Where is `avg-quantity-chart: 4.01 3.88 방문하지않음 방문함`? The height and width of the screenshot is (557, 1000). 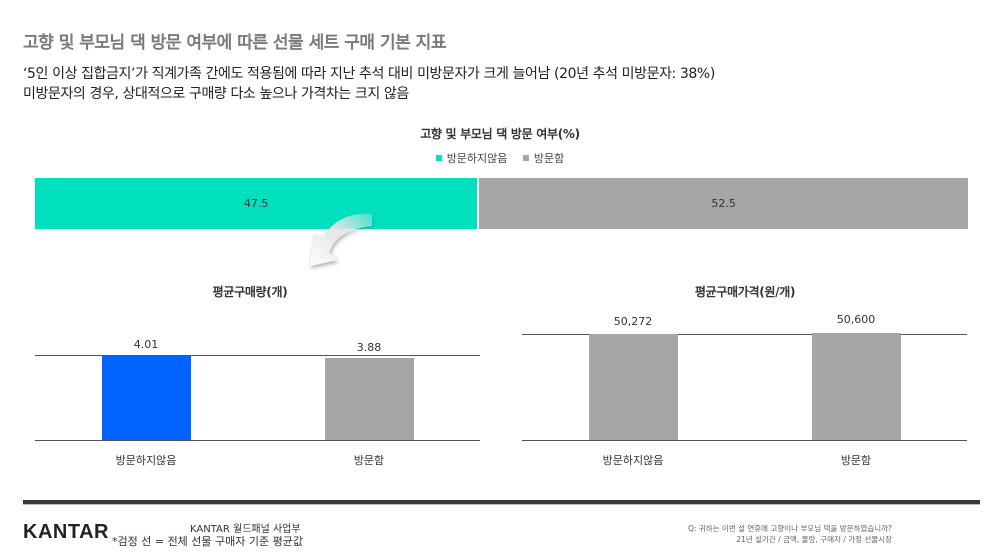
avg-quantity-chart: 4.01 3.88 방문하지않음 방문함 is located at coordinates (257, 383).